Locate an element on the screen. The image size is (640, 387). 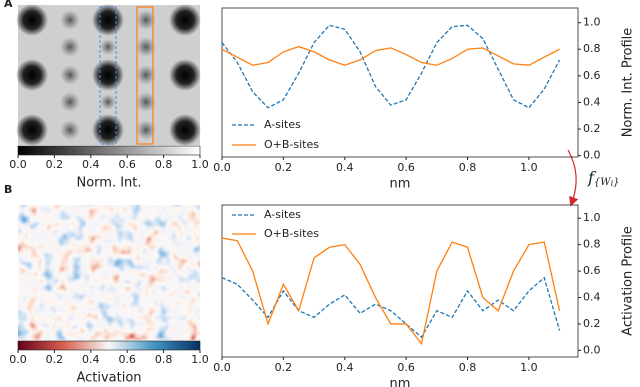
annotation: f{Wi} is located at coordinates (603, 178).